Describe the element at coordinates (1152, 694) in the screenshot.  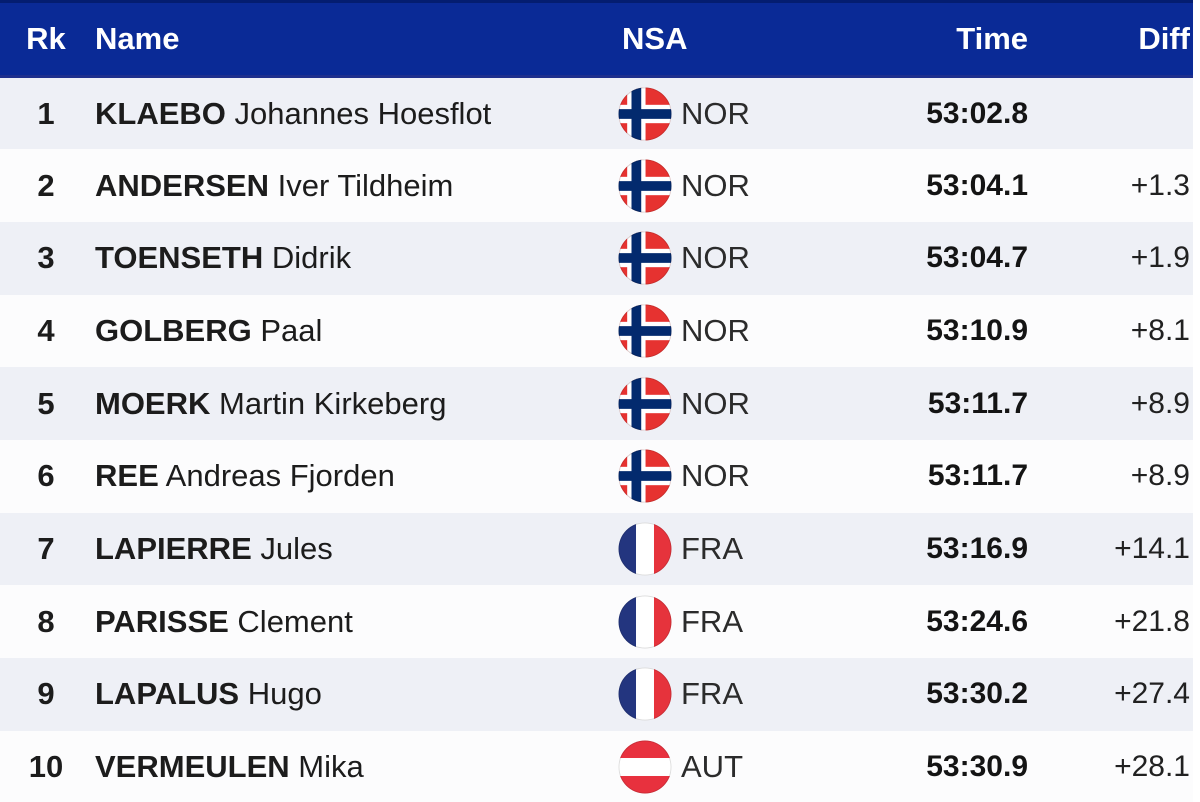
I see `diff-cell: +27.4` at that location.